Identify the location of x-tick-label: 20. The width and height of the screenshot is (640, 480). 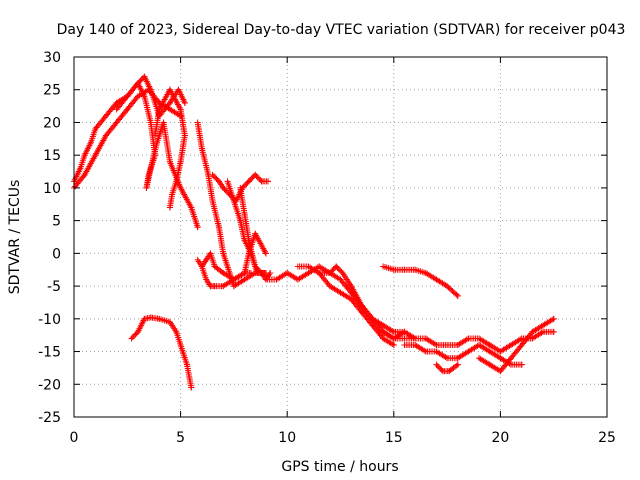
(500, 438).